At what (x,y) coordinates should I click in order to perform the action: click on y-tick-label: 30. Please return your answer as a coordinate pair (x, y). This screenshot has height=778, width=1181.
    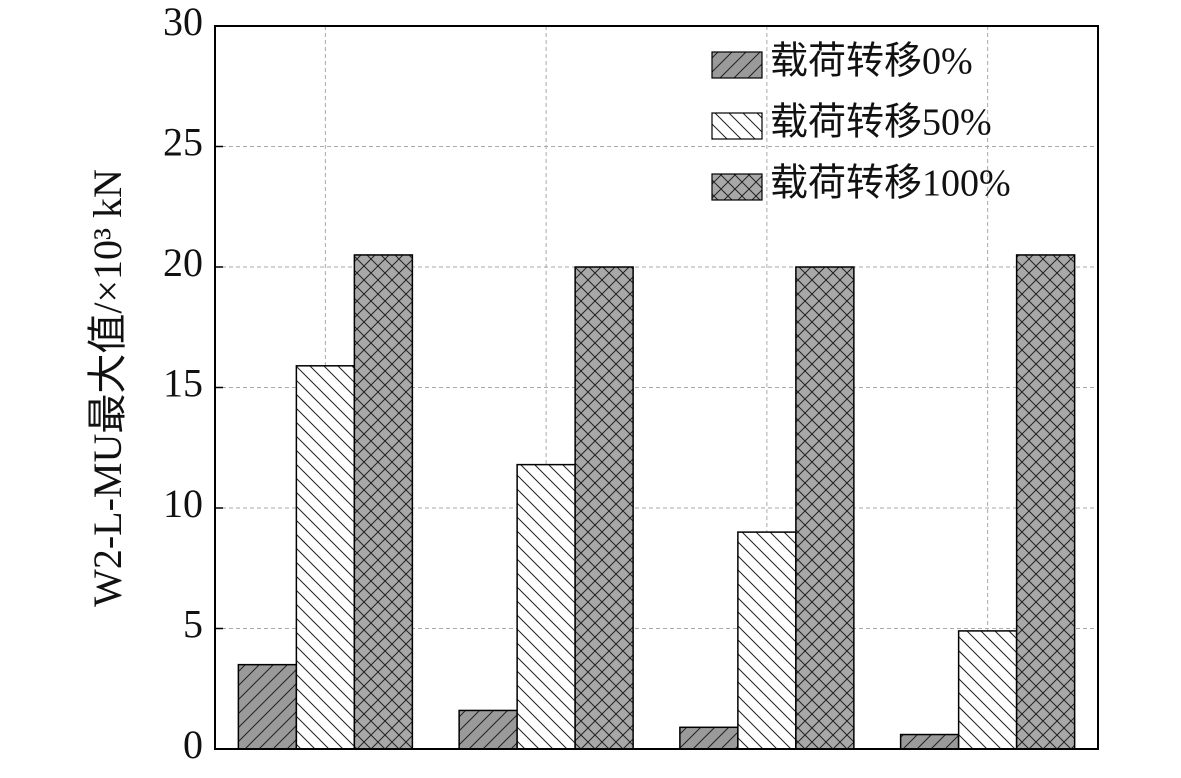
    Looking at the image, I should click on (183, 22).